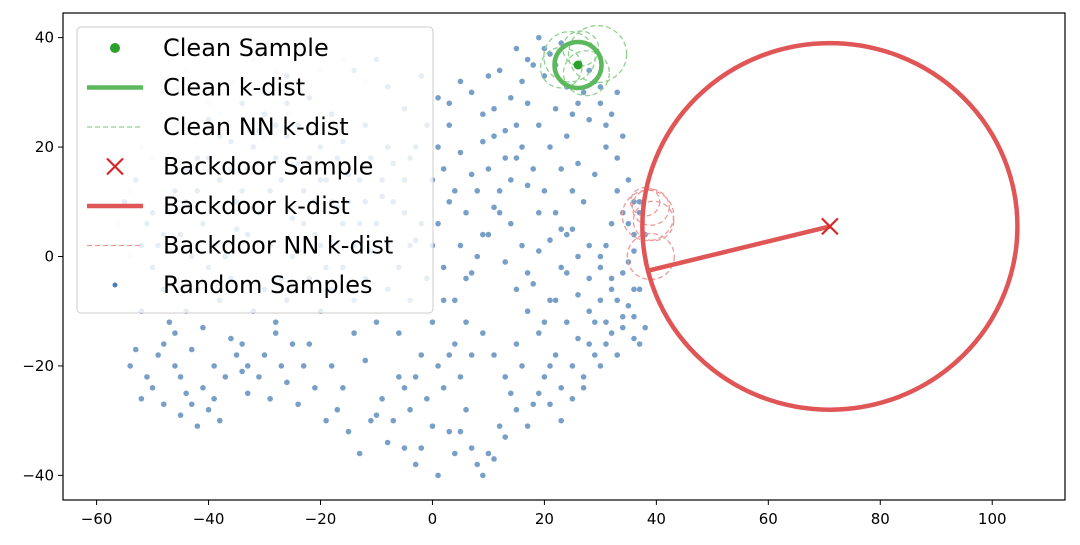  Describe the element at coordinates (267, 285) in the screenshot. I see `legend-entry-label: Random Samples` at that location.